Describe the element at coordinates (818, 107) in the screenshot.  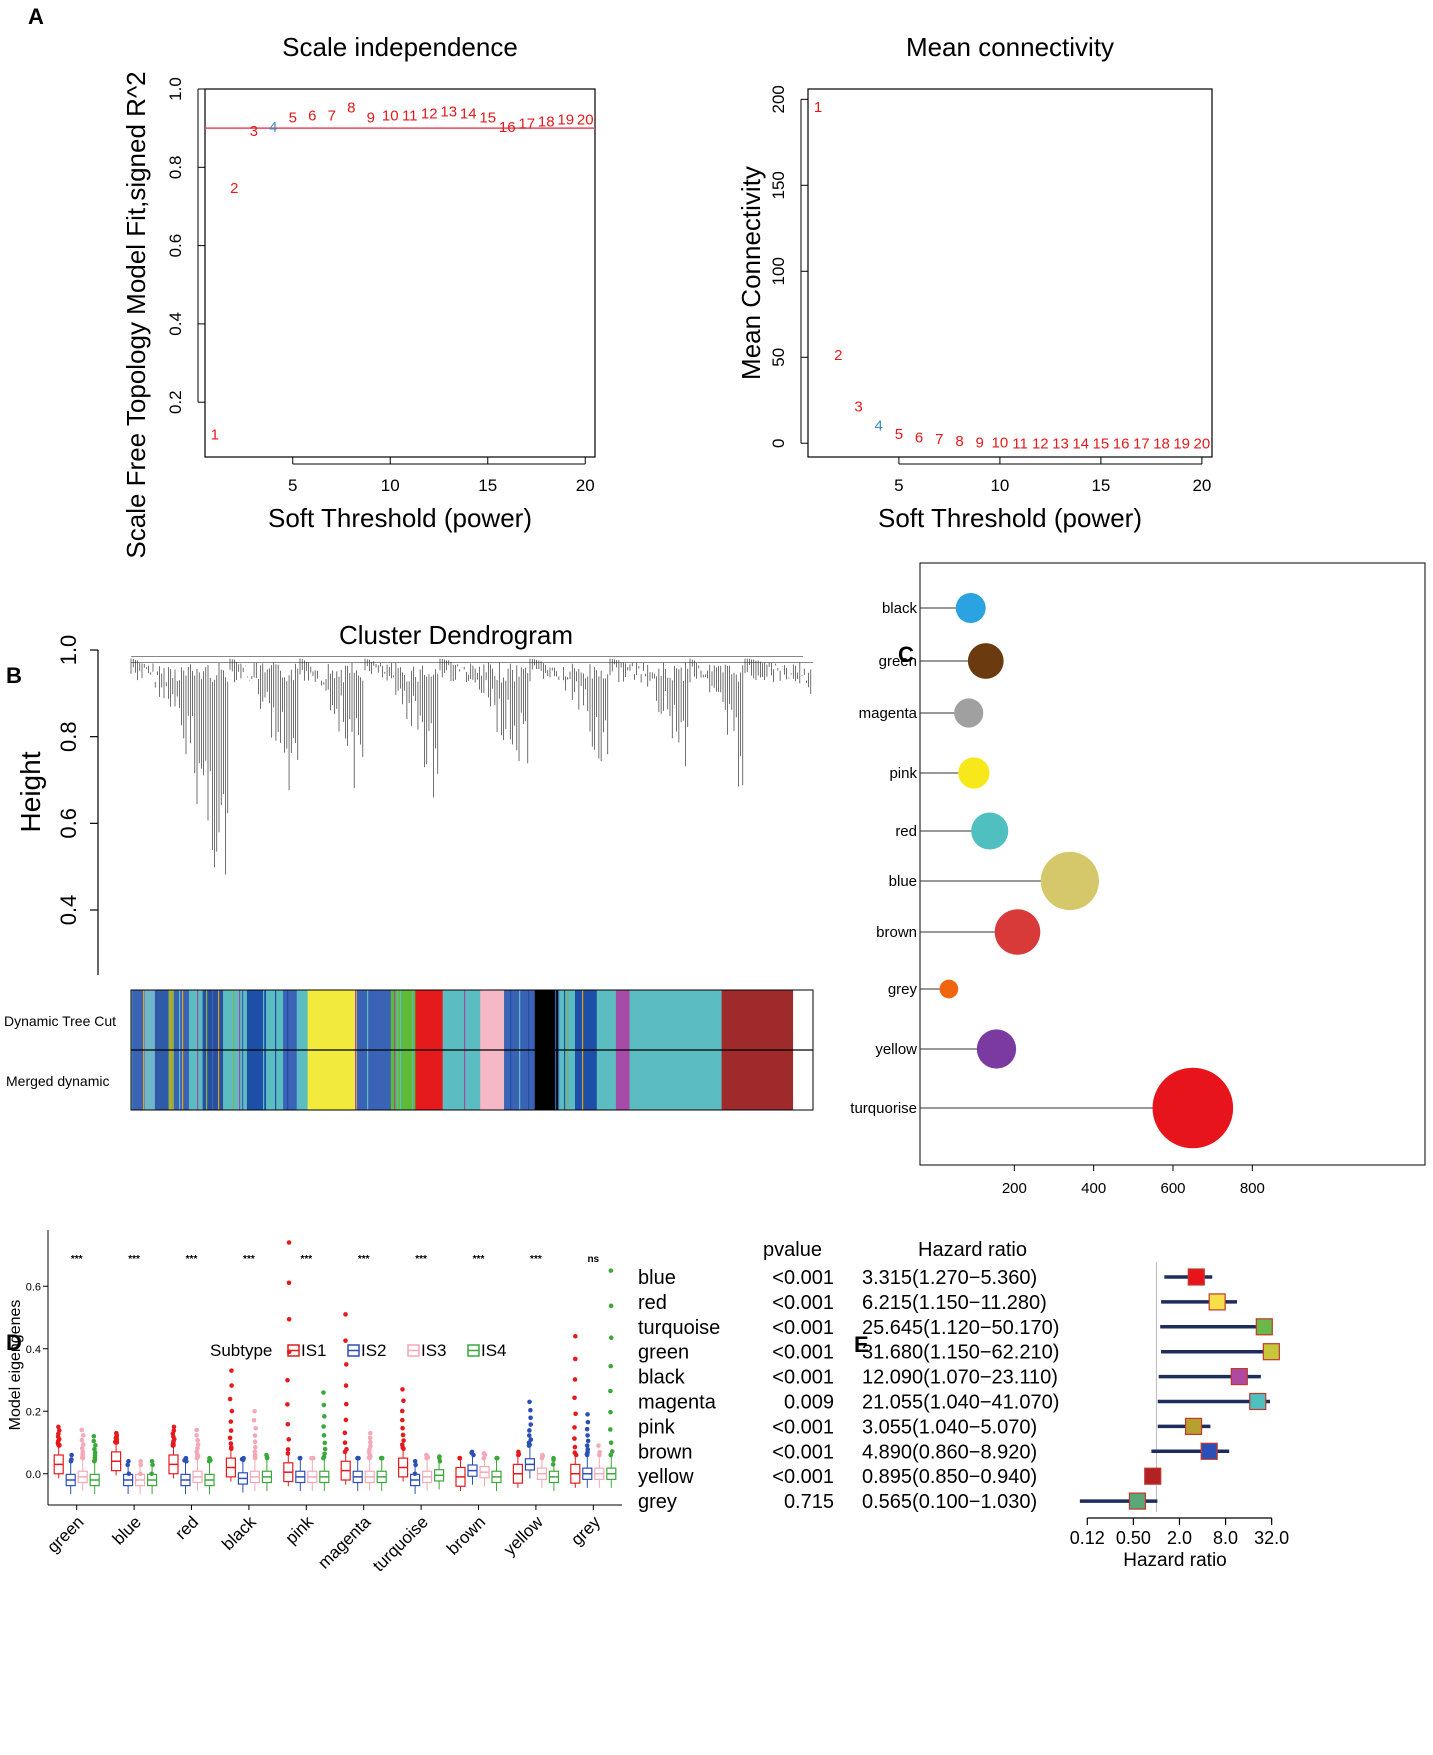
I see `point-label-1: 1` at that location.